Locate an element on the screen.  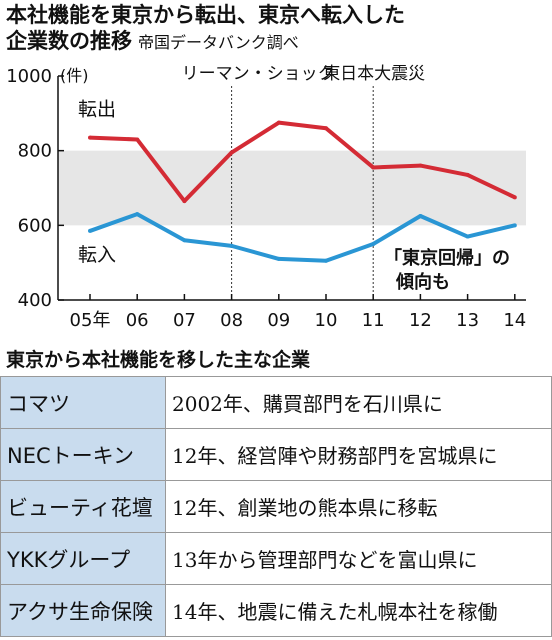
company-description: 12年、創業地の熊本県に移転 is located at coordinates (358, 506).